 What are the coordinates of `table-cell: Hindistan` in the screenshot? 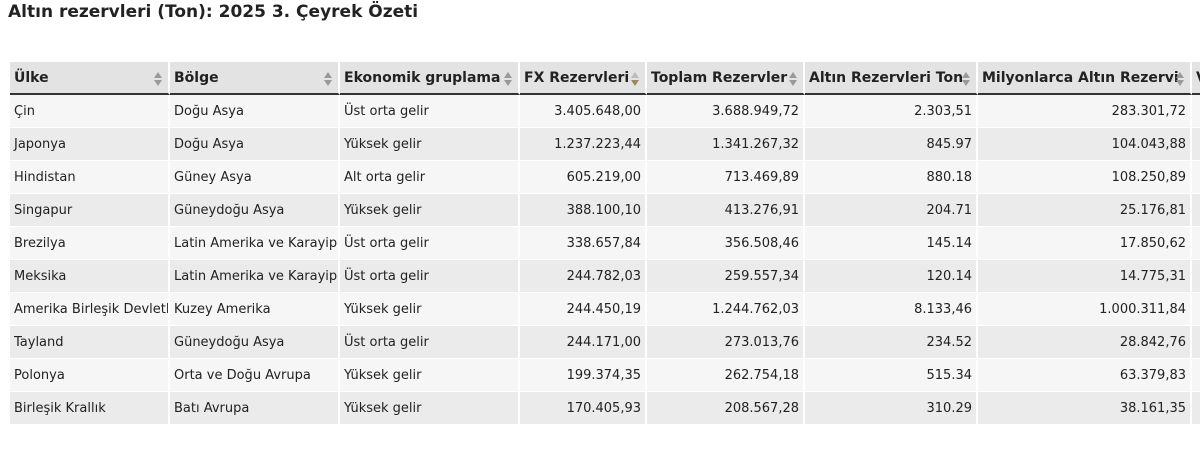 It's located at (90, 177).